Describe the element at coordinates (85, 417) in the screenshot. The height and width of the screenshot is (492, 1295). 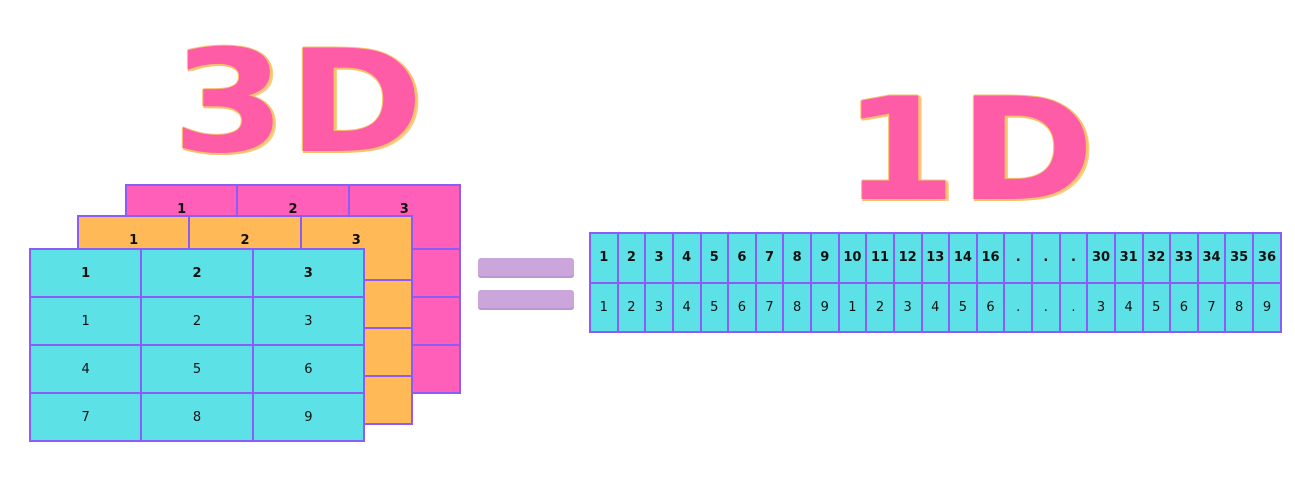
I see `layer-cyan-cell: 7` at that location.